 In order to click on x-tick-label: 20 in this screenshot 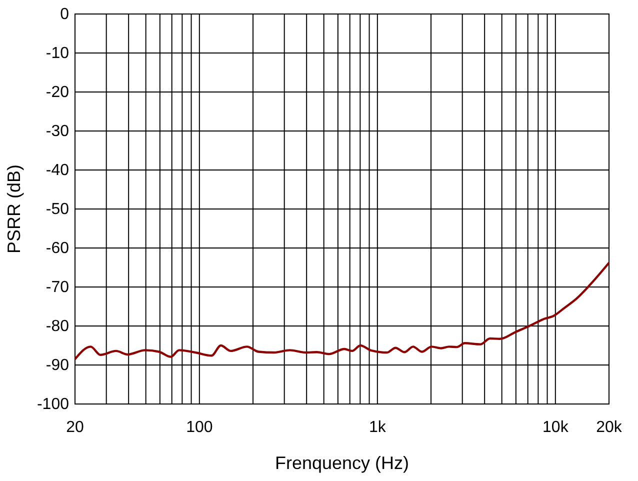, I will do `click(75, 427)`.